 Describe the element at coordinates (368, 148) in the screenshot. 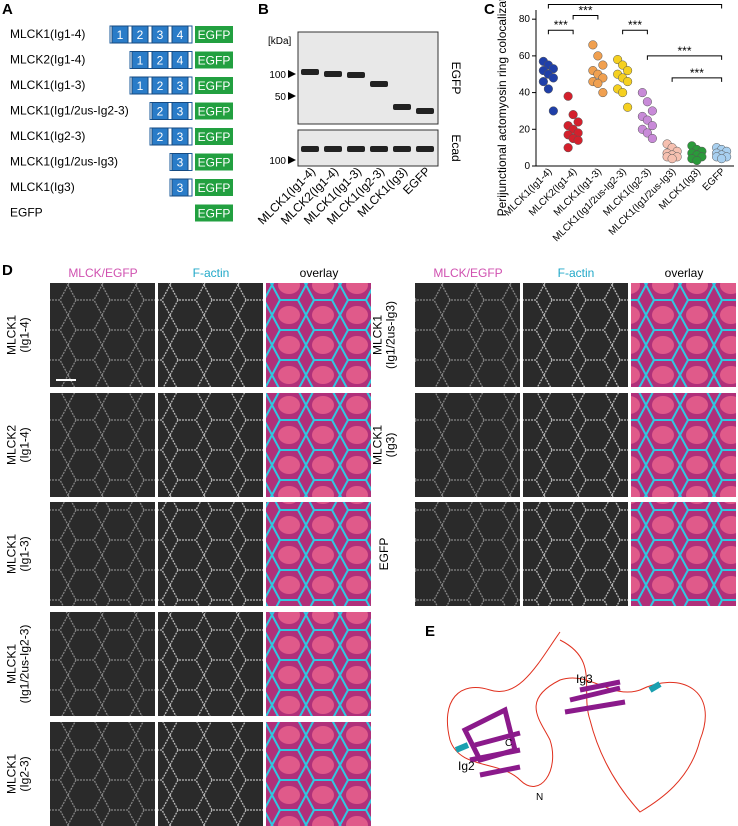

I see `blot` at that location.